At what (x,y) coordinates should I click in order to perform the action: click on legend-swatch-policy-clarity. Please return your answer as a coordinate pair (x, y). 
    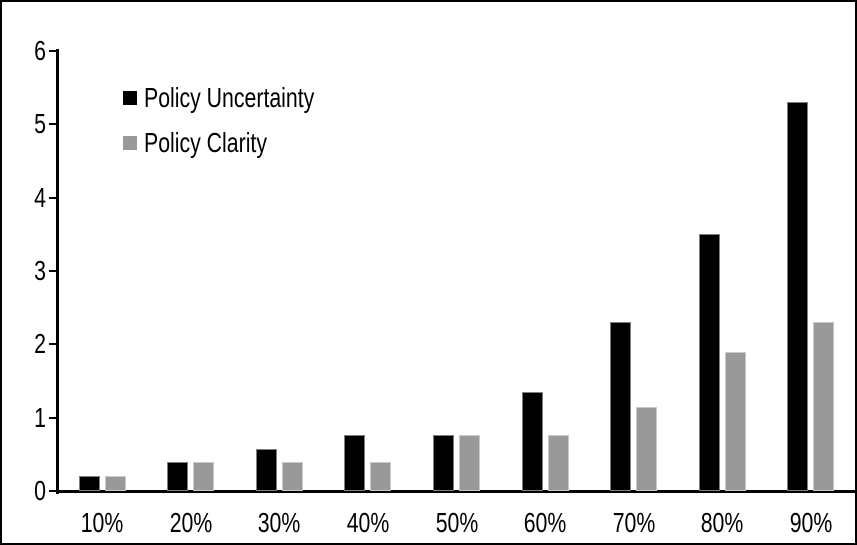
    Looking at the image, I should click on (130, 142).